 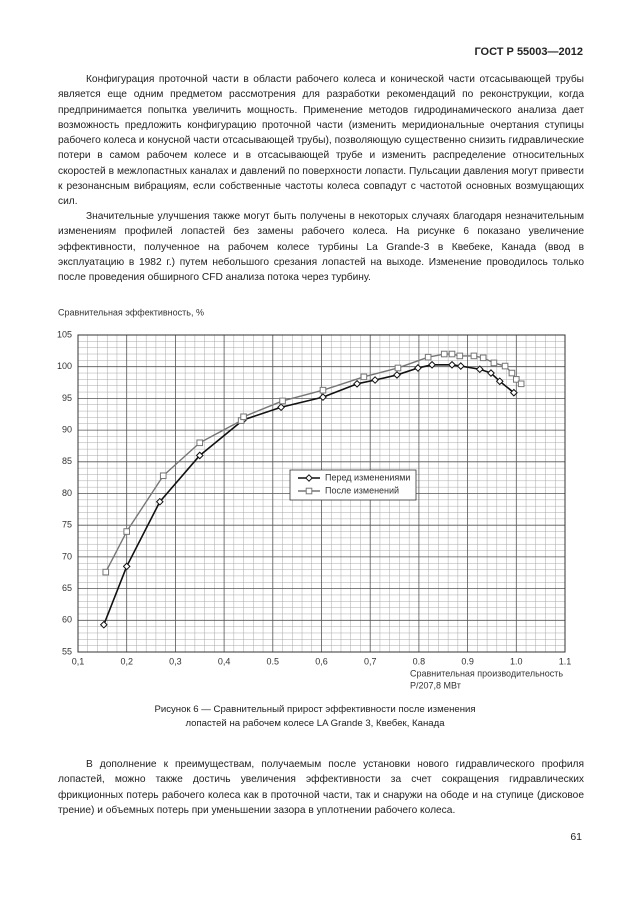 I want to click on legend-label: Перед изменениями, so click(x=367, y=477).